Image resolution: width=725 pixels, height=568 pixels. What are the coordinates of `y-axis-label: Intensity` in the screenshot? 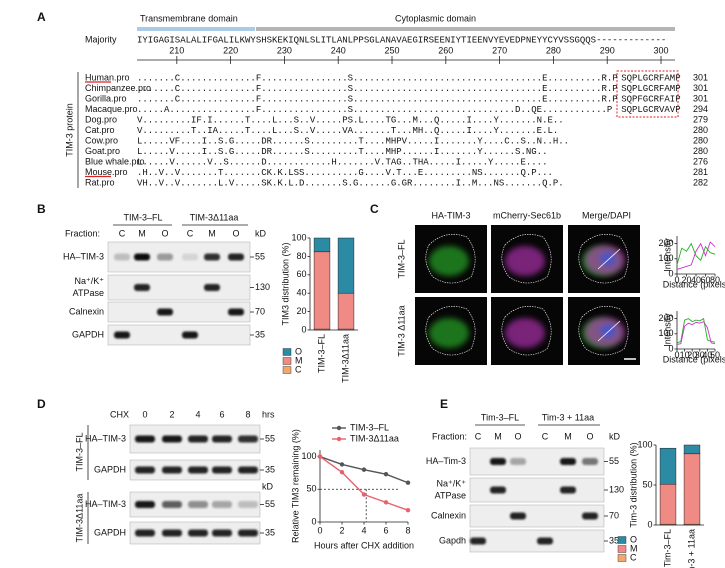 It's located at (667, 255).